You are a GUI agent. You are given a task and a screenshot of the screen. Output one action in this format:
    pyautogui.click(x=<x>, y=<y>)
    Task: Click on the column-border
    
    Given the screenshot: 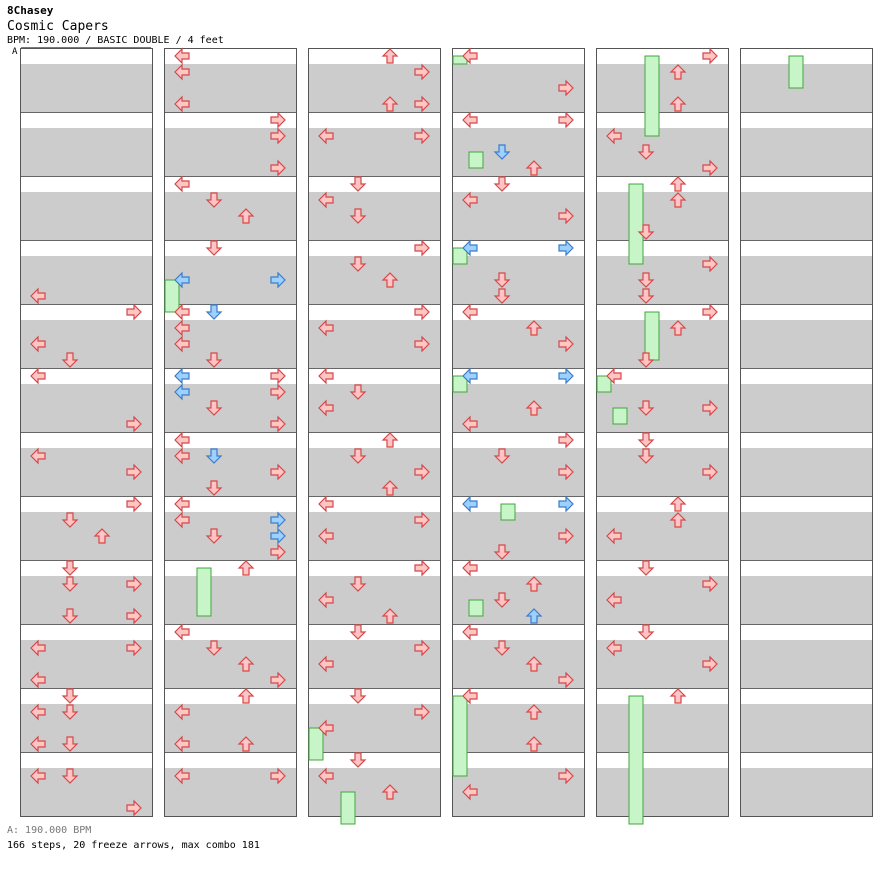 What is the action you would take?
    pyautogui.click(x=518, y=432)
    